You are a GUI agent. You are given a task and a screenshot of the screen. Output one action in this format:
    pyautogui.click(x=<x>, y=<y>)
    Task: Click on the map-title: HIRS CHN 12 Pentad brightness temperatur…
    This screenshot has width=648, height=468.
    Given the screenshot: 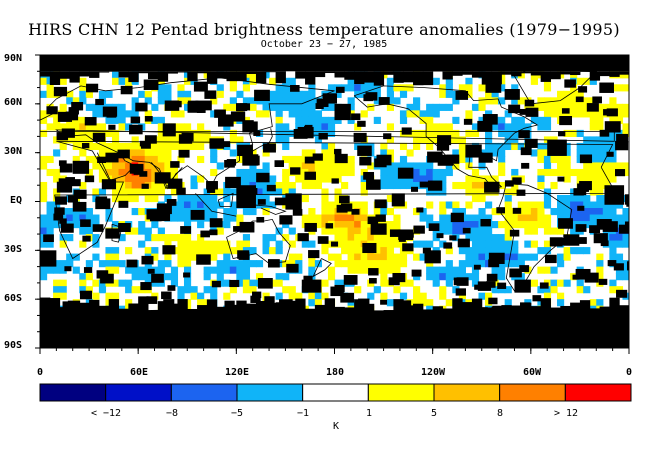 What is the action you would take?
    pyautogui.click(x=324, y=29)
    